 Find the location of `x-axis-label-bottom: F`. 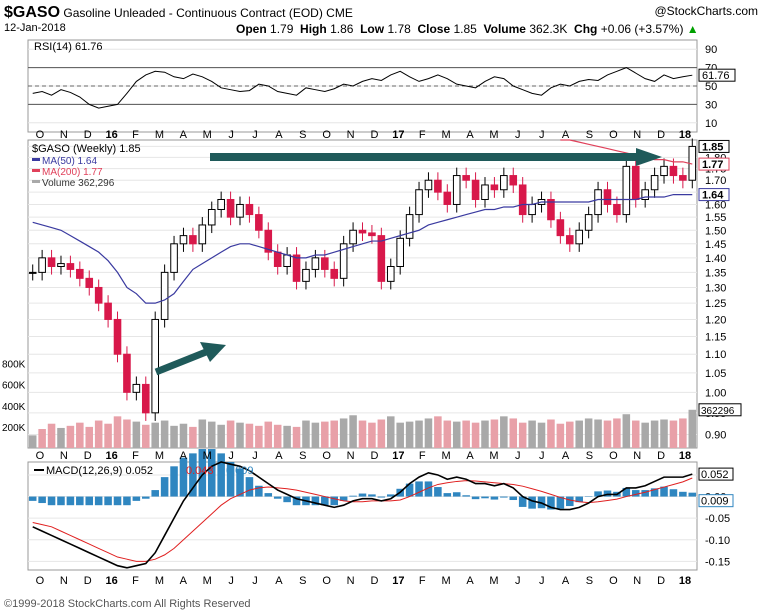

x-axis-label-bottom: F is located at coordinates (135, 581).